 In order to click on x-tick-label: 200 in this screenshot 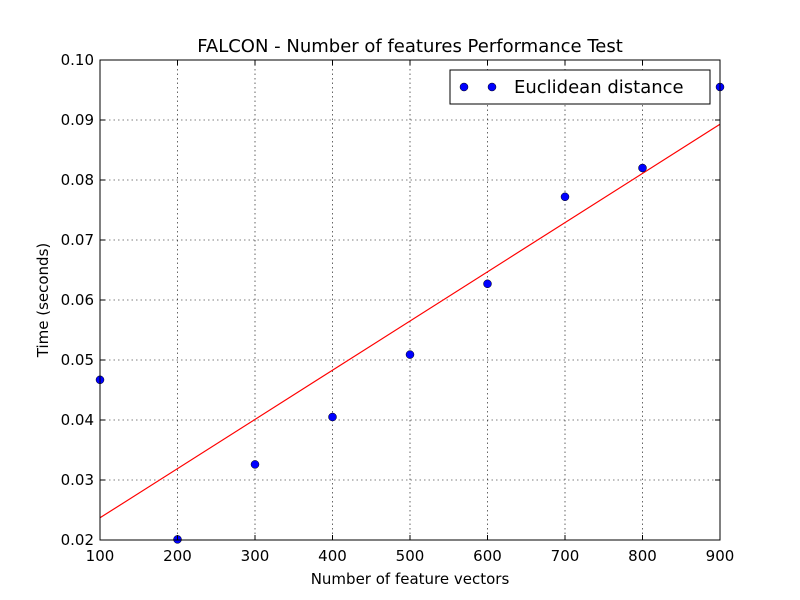, I will do `click(177, 556)`.